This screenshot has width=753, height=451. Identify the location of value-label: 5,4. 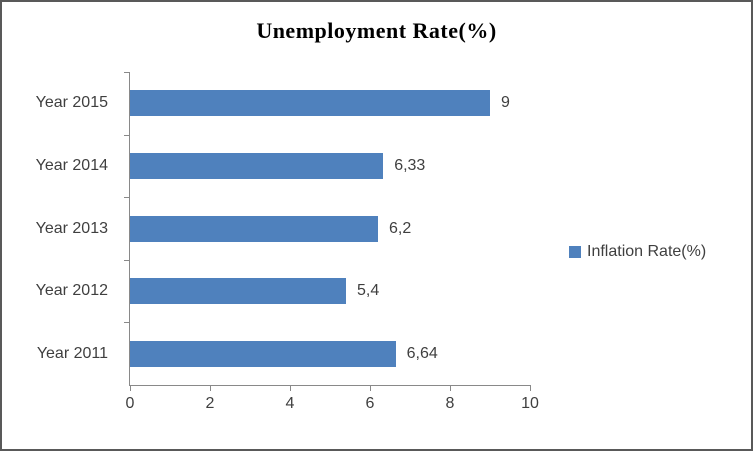
(368, 291).